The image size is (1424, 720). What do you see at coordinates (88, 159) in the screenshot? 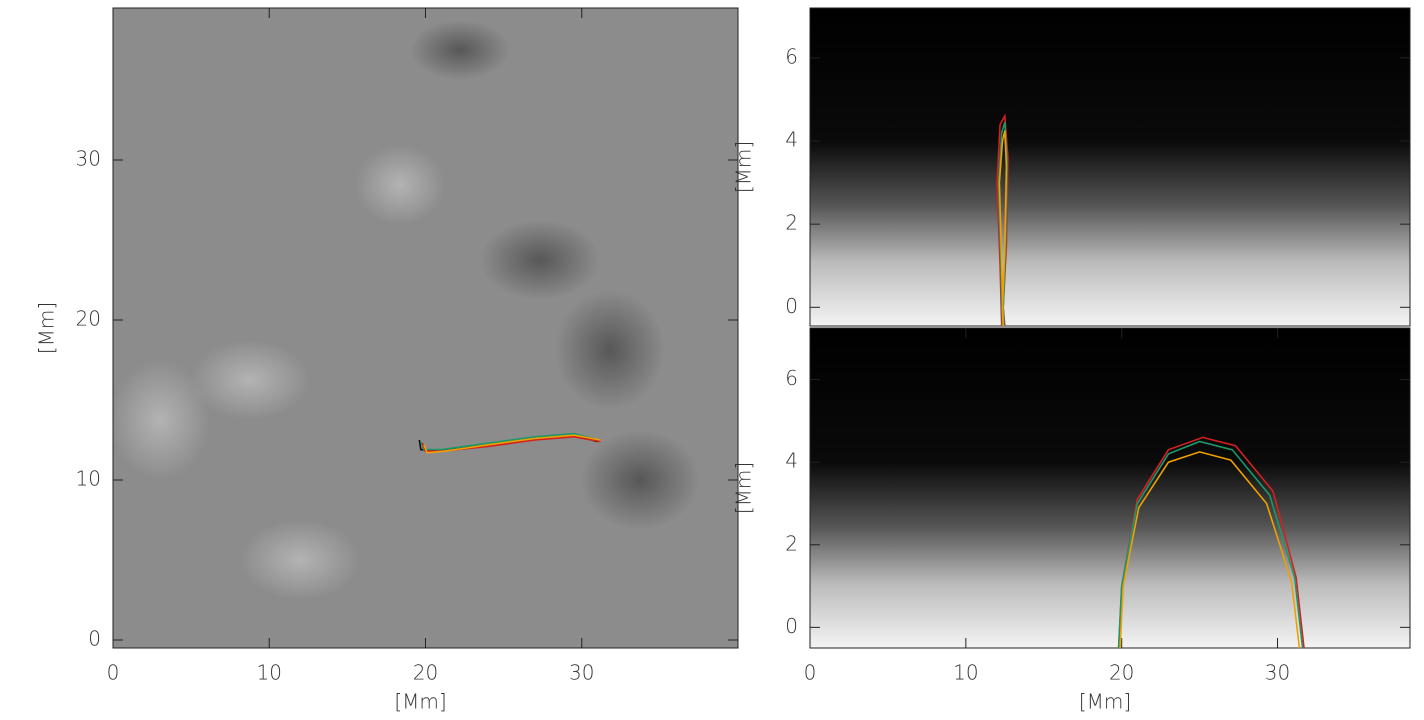
I see `y-tick-label: 30` at bounding box center [88, 159].